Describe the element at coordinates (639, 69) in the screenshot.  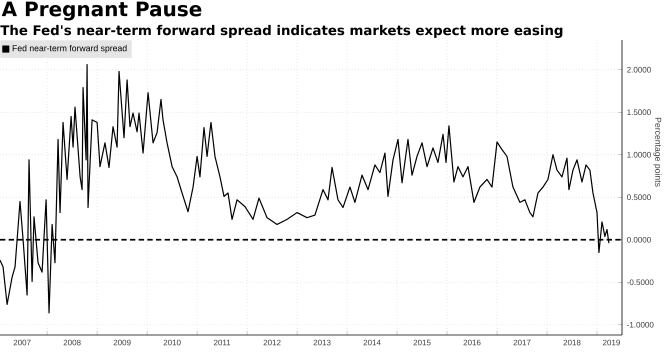
I see `y-tick-label: 2.0000` at that location.